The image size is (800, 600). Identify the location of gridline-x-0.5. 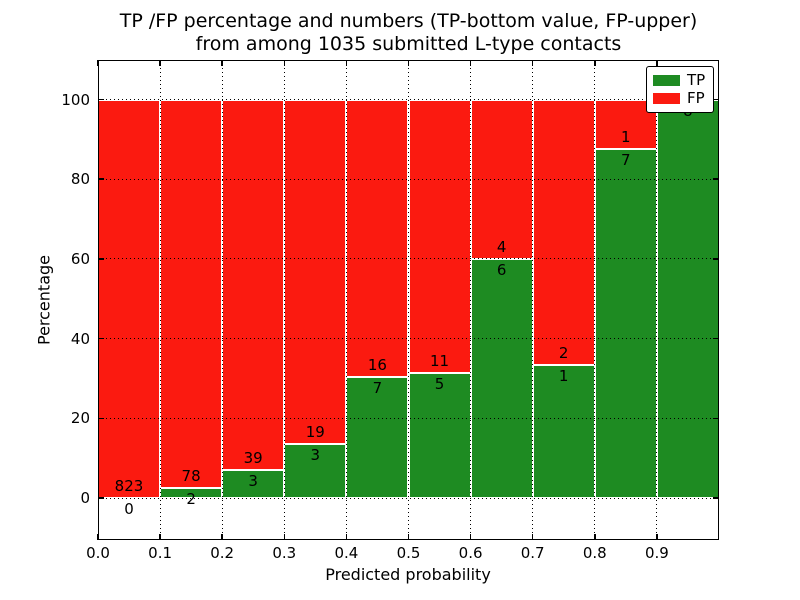
(408, 300).